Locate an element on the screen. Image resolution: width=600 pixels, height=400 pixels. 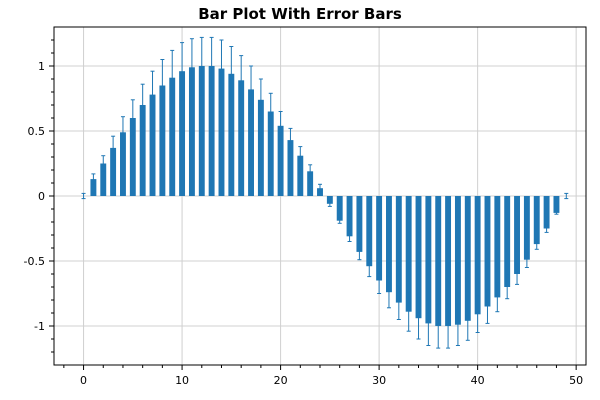
y-tick-label: 0.5 is located at coordinates (37, 131).